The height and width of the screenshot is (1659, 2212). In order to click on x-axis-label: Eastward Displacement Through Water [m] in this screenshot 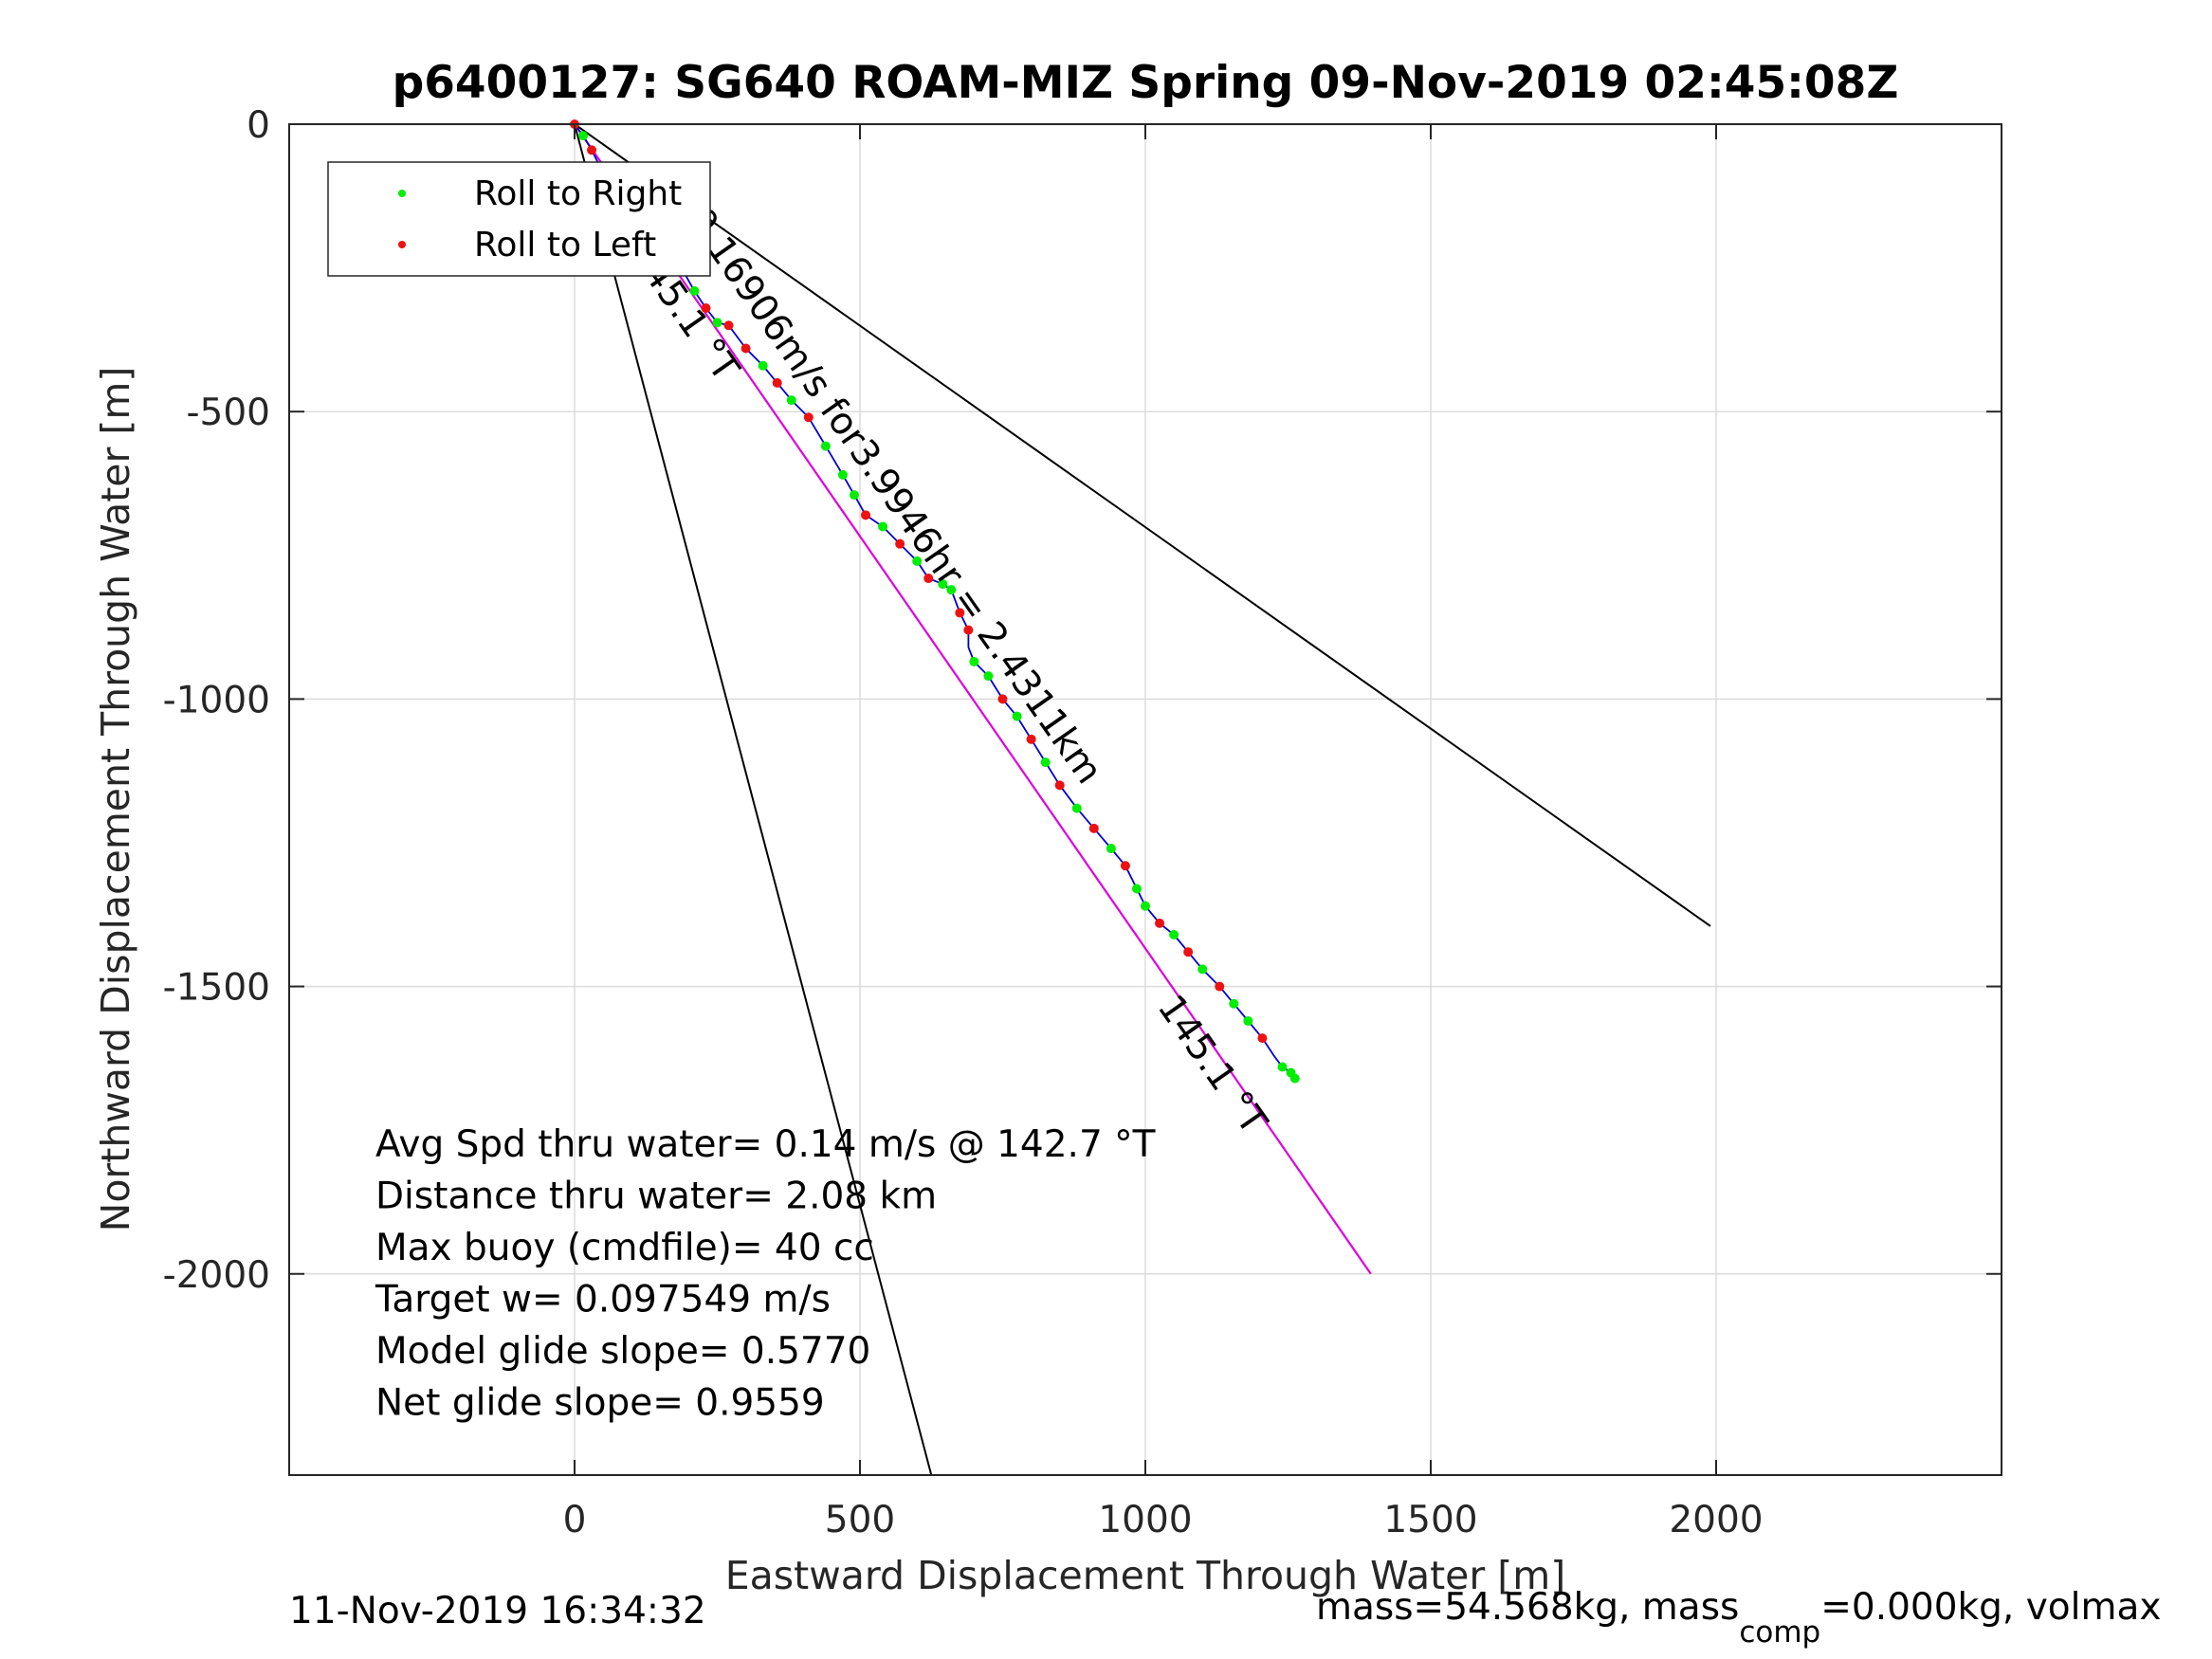, I will do `click(1145, 1575)`.